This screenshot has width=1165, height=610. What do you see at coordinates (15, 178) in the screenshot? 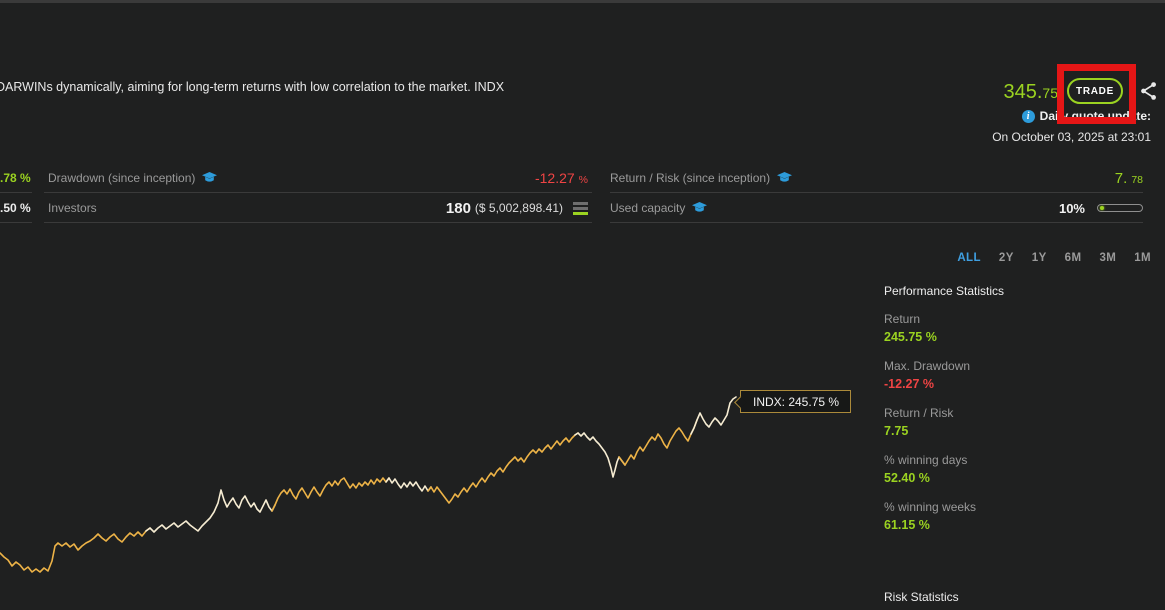
I see `cutoff-value-top: .78 %` at bounding box center [15, 178].